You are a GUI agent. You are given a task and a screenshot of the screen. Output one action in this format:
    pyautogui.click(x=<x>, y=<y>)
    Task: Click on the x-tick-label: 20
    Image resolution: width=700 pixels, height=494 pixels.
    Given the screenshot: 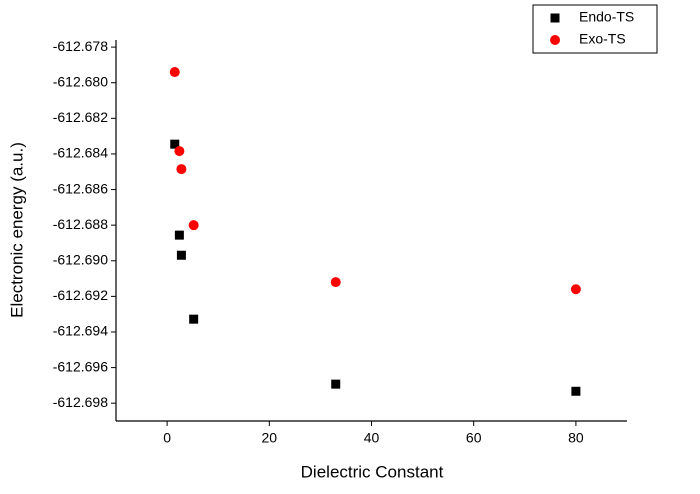 What is the action you would take?
    pyautogui.click(x=270, y=438)
    